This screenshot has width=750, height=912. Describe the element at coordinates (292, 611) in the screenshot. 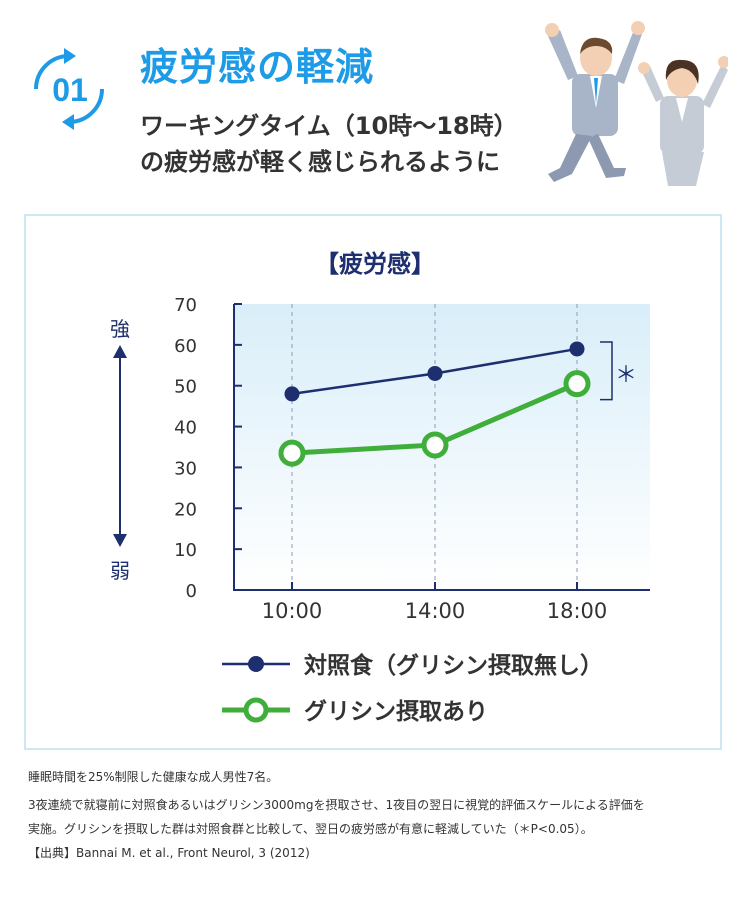

I see `x-tick-label-1000: 10:00` at that location.